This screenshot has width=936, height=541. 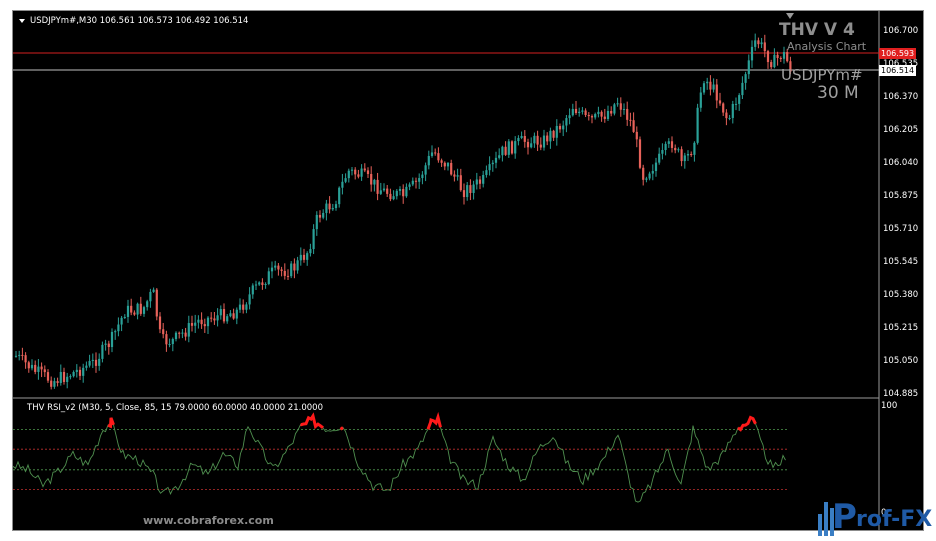 I want to click on logo-bars-icon, so click(x=826, y=519).